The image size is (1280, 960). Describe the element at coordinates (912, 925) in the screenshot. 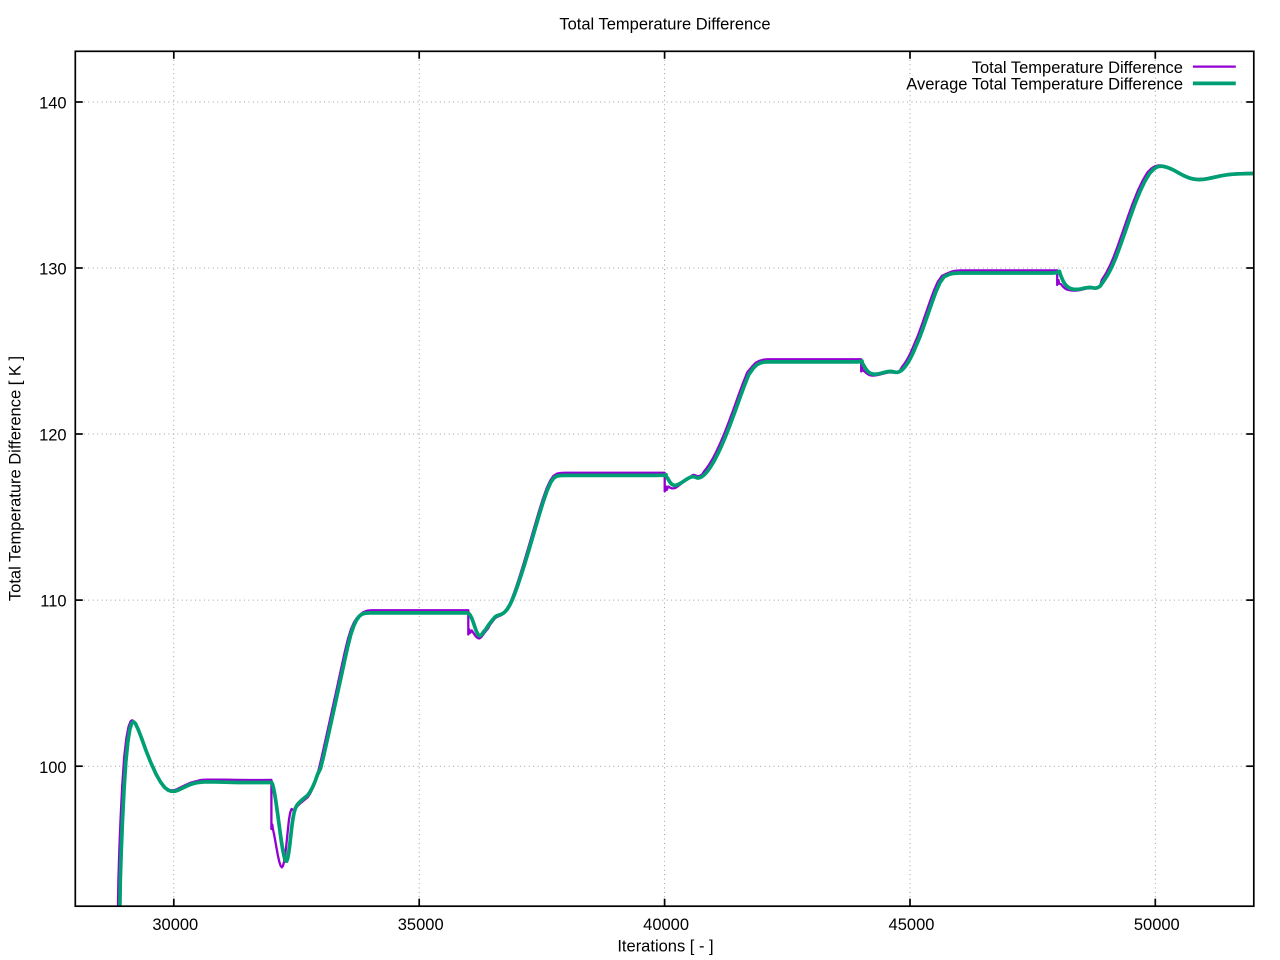

I see `svg-text: 45000` at that location.